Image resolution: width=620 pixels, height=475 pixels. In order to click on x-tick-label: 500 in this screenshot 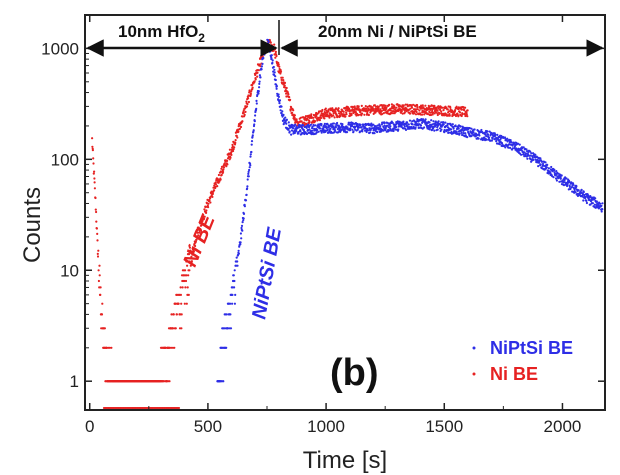, I will do `click(208, 426)`.